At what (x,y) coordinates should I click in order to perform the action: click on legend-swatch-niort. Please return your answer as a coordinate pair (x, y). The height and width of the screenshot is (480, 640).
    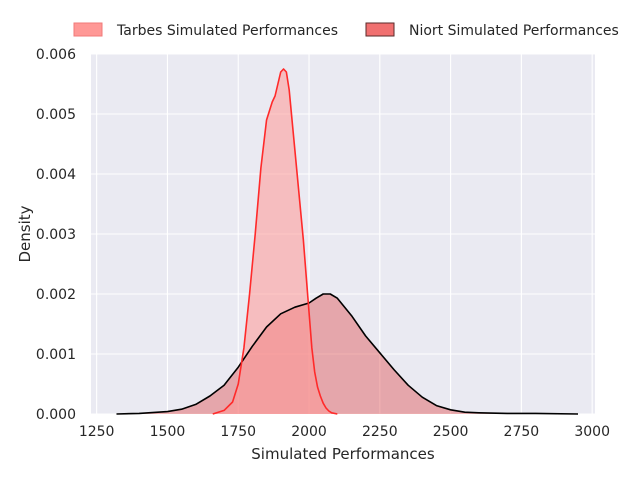
    Looking at the image, I should click on (380, 29).